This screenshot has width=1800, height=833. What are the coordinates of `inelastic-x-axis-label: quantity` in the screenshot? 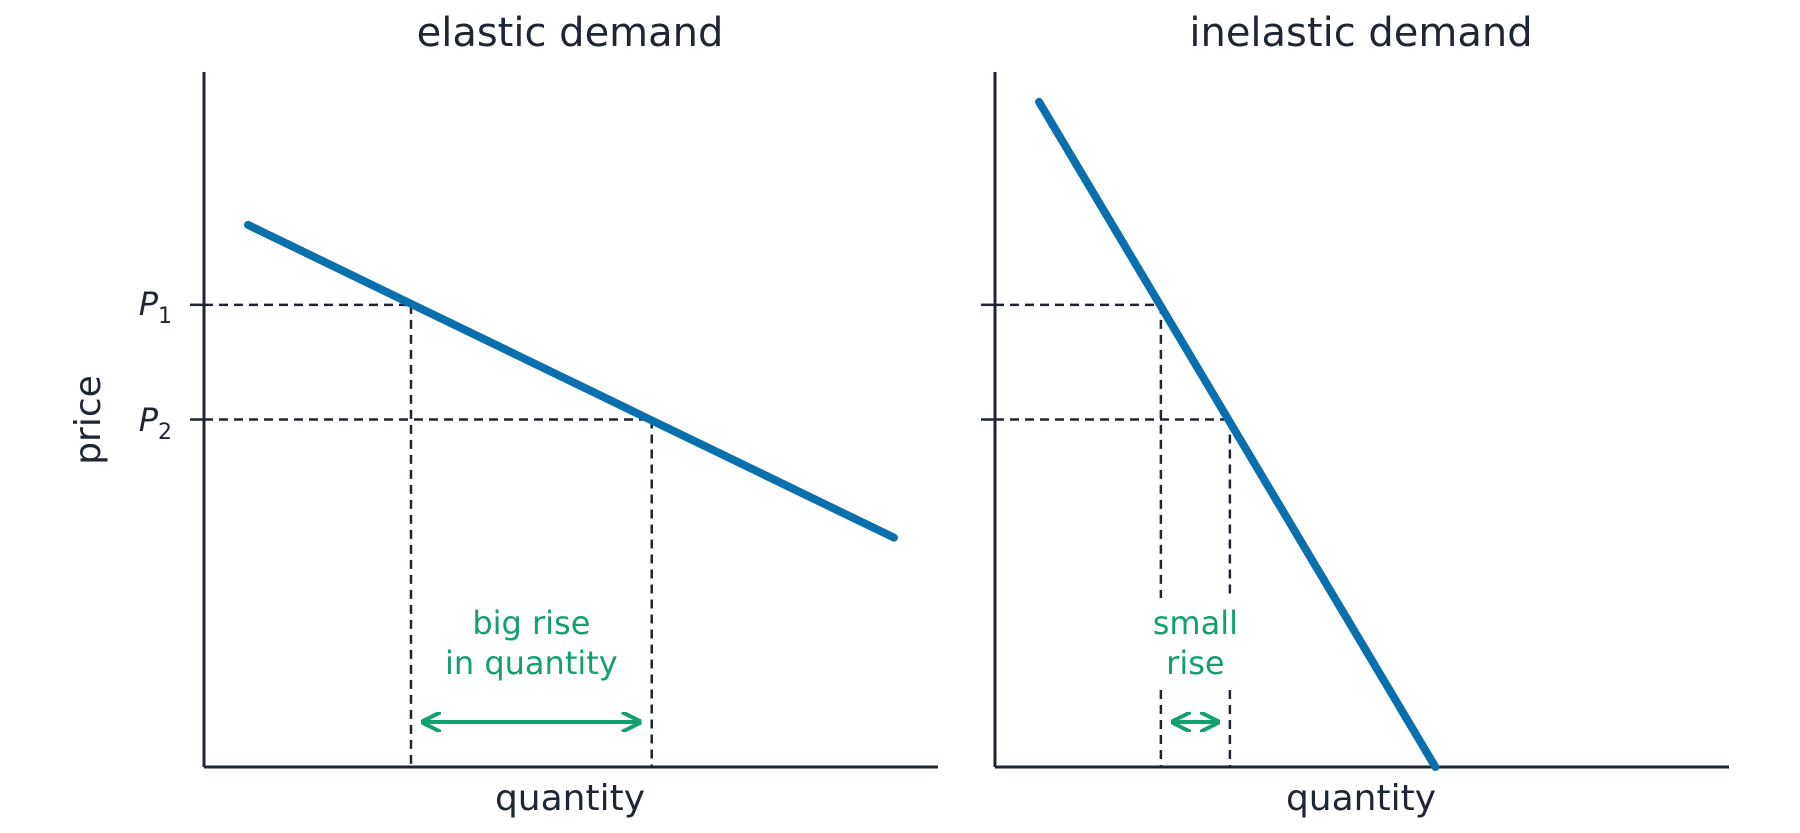 It's located at (1361, 798).